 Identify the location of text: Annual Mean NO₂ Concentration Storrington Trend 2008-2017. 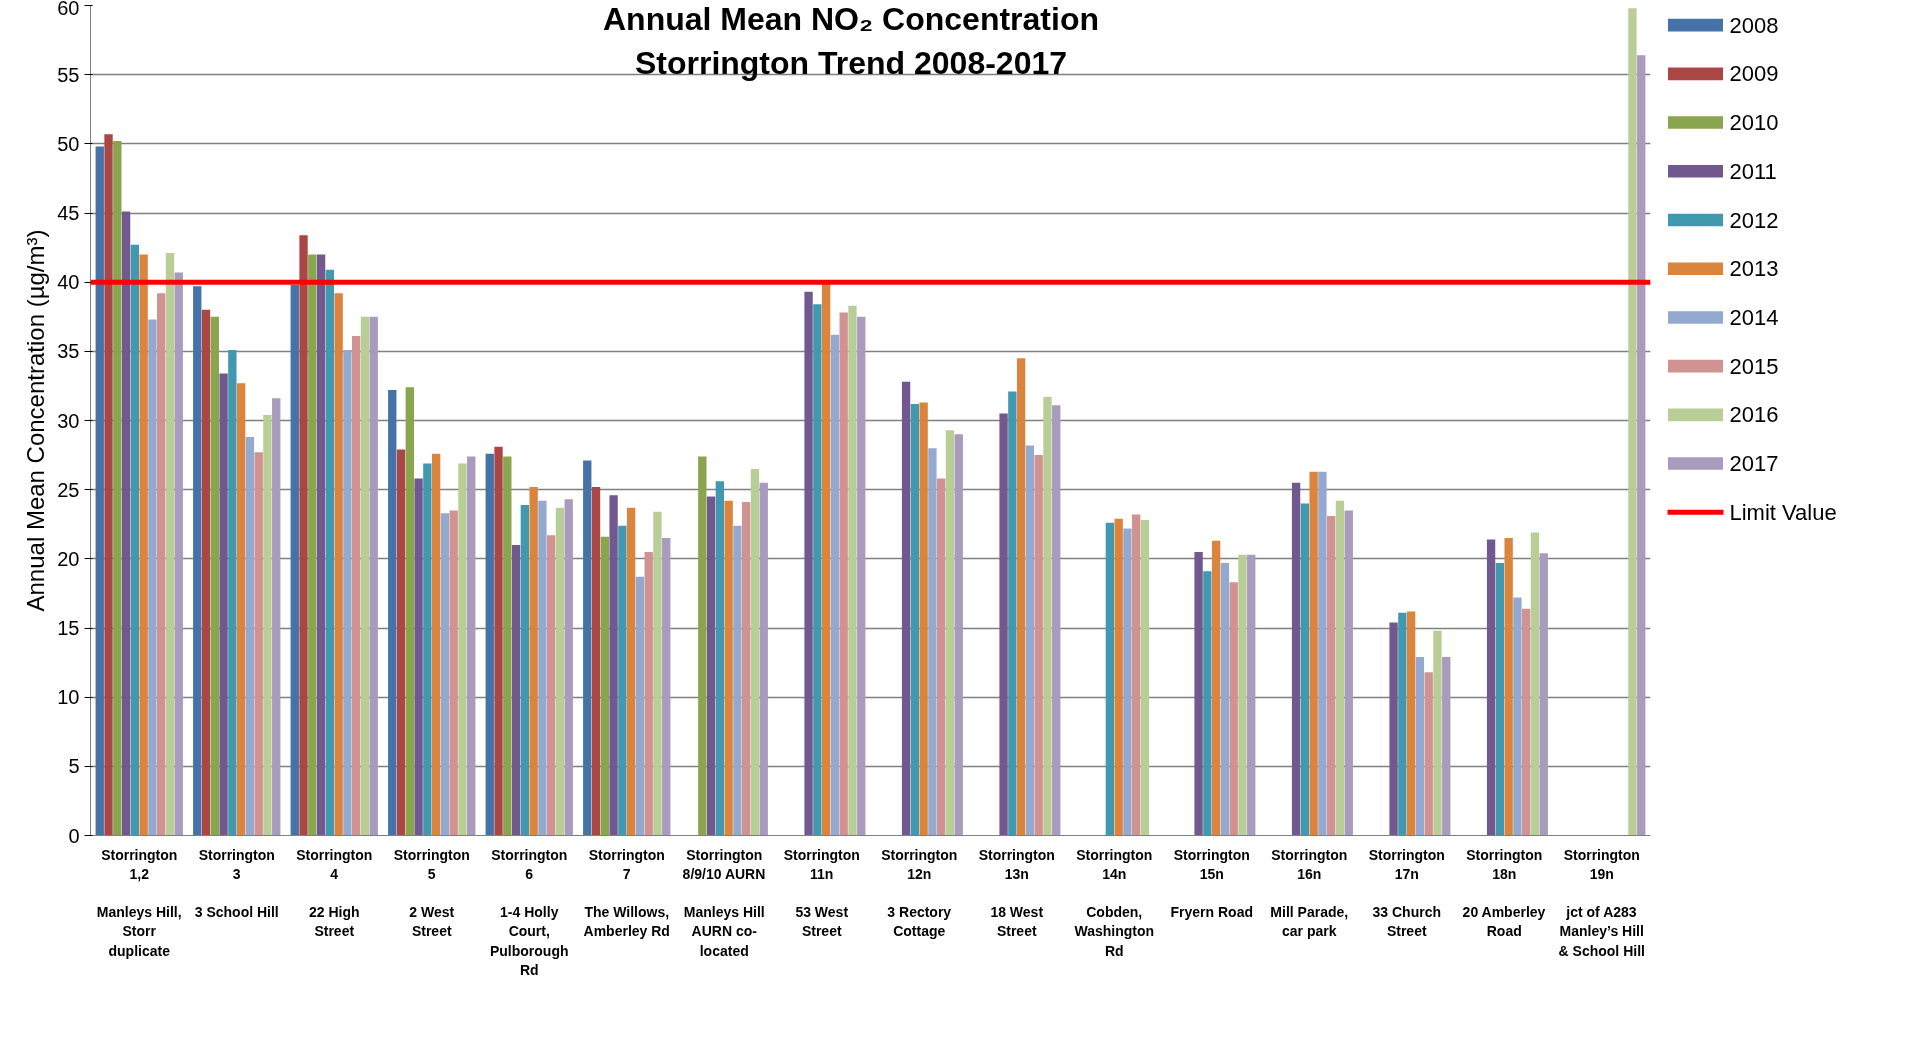
(851, 41).